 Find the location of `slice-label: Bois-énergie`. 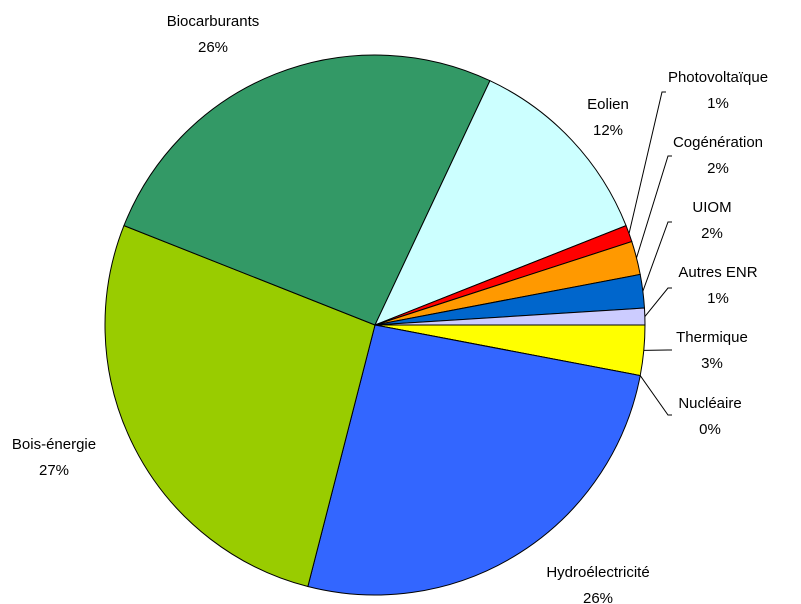

slice-label: Bois-énergie is located at coordinates (54, 444).